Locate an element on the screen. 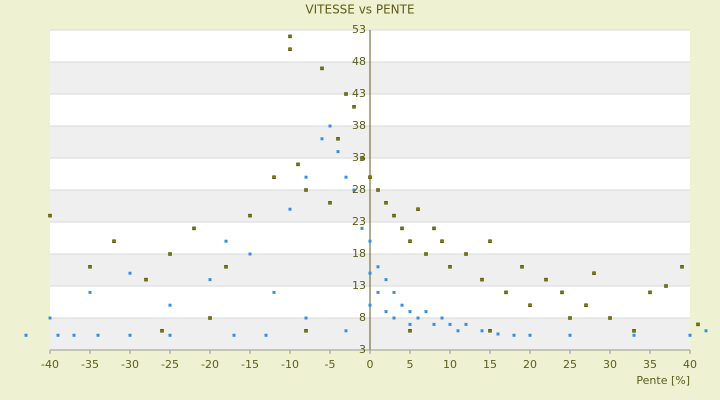  x-tick-label: -25 is located at coordinates (170, 364).